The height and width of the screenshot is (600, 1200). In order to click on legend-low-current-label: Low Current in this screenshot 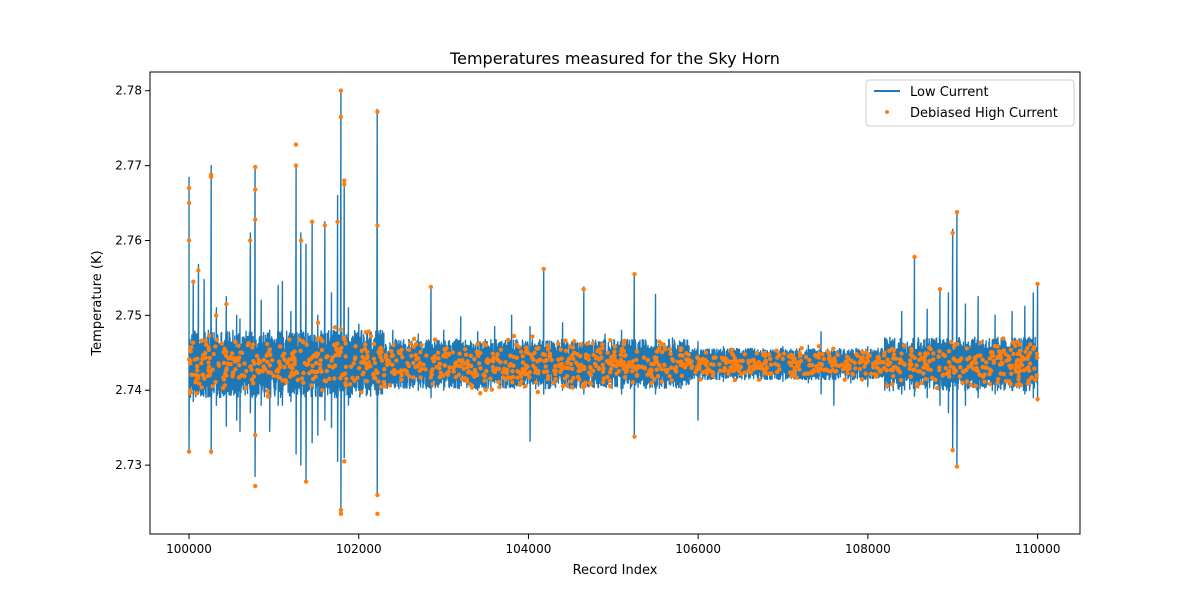, I will do `click(949, 92)`.